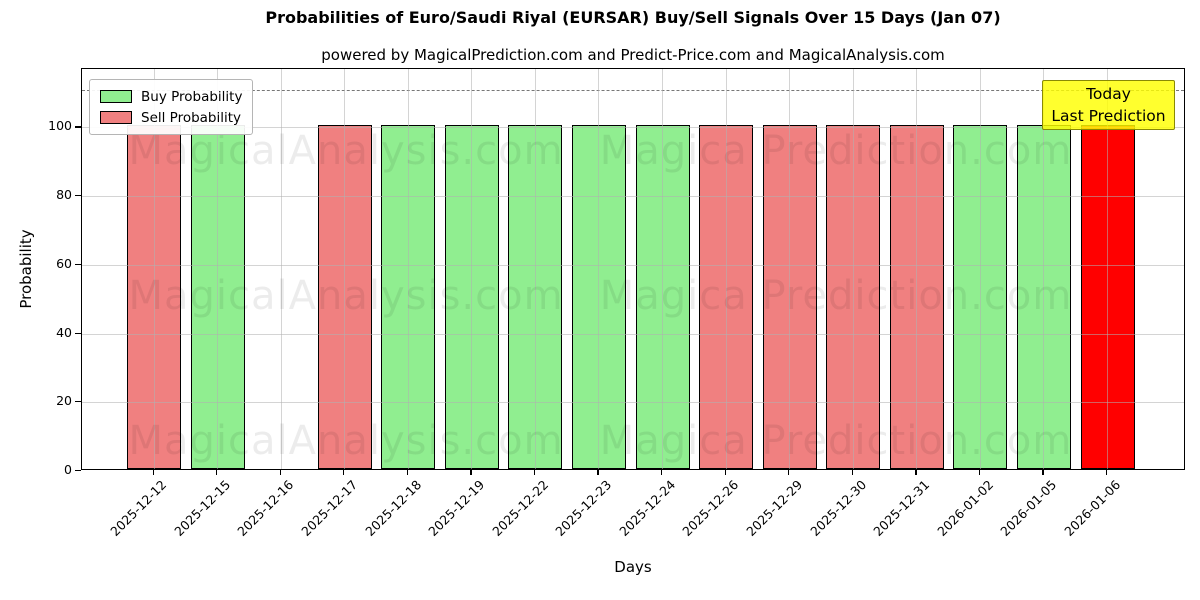 The width and height of the screenshot is (1200, 600). I want to click on legend-item-sell: Sell Probability, so click(171, 117).